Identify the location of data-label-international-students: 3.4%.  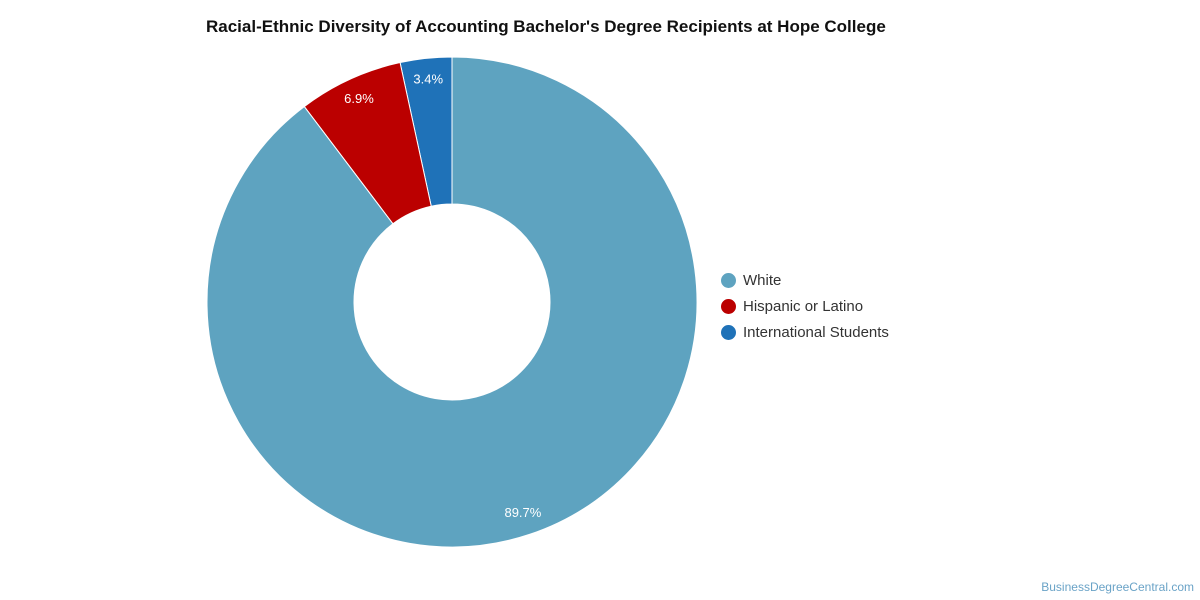
(428, 79).